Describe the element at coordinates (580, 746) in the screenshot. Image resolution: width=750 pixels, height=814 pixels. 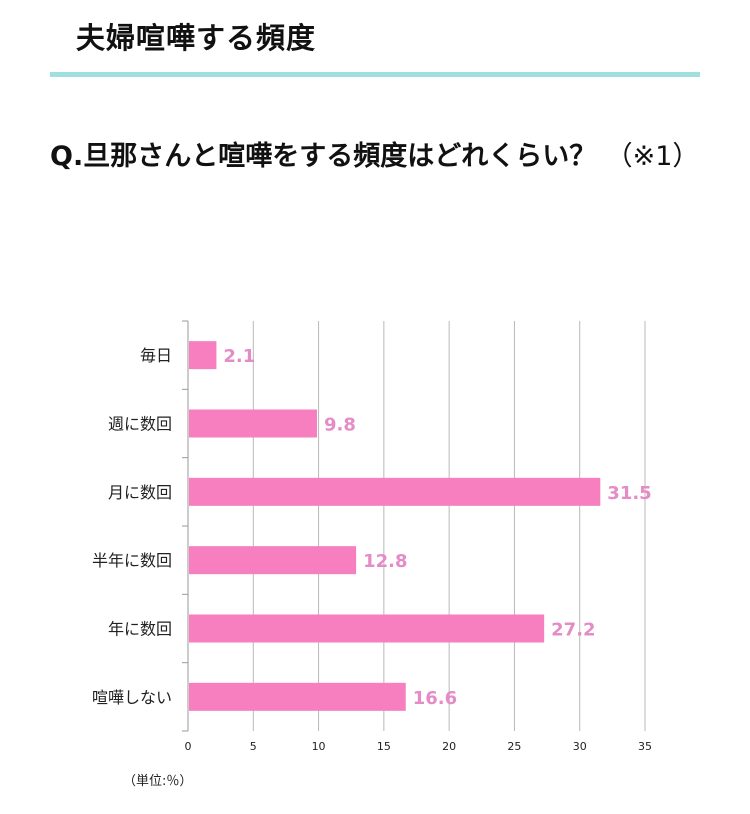
I see `x-tick-label: 30` at that location.